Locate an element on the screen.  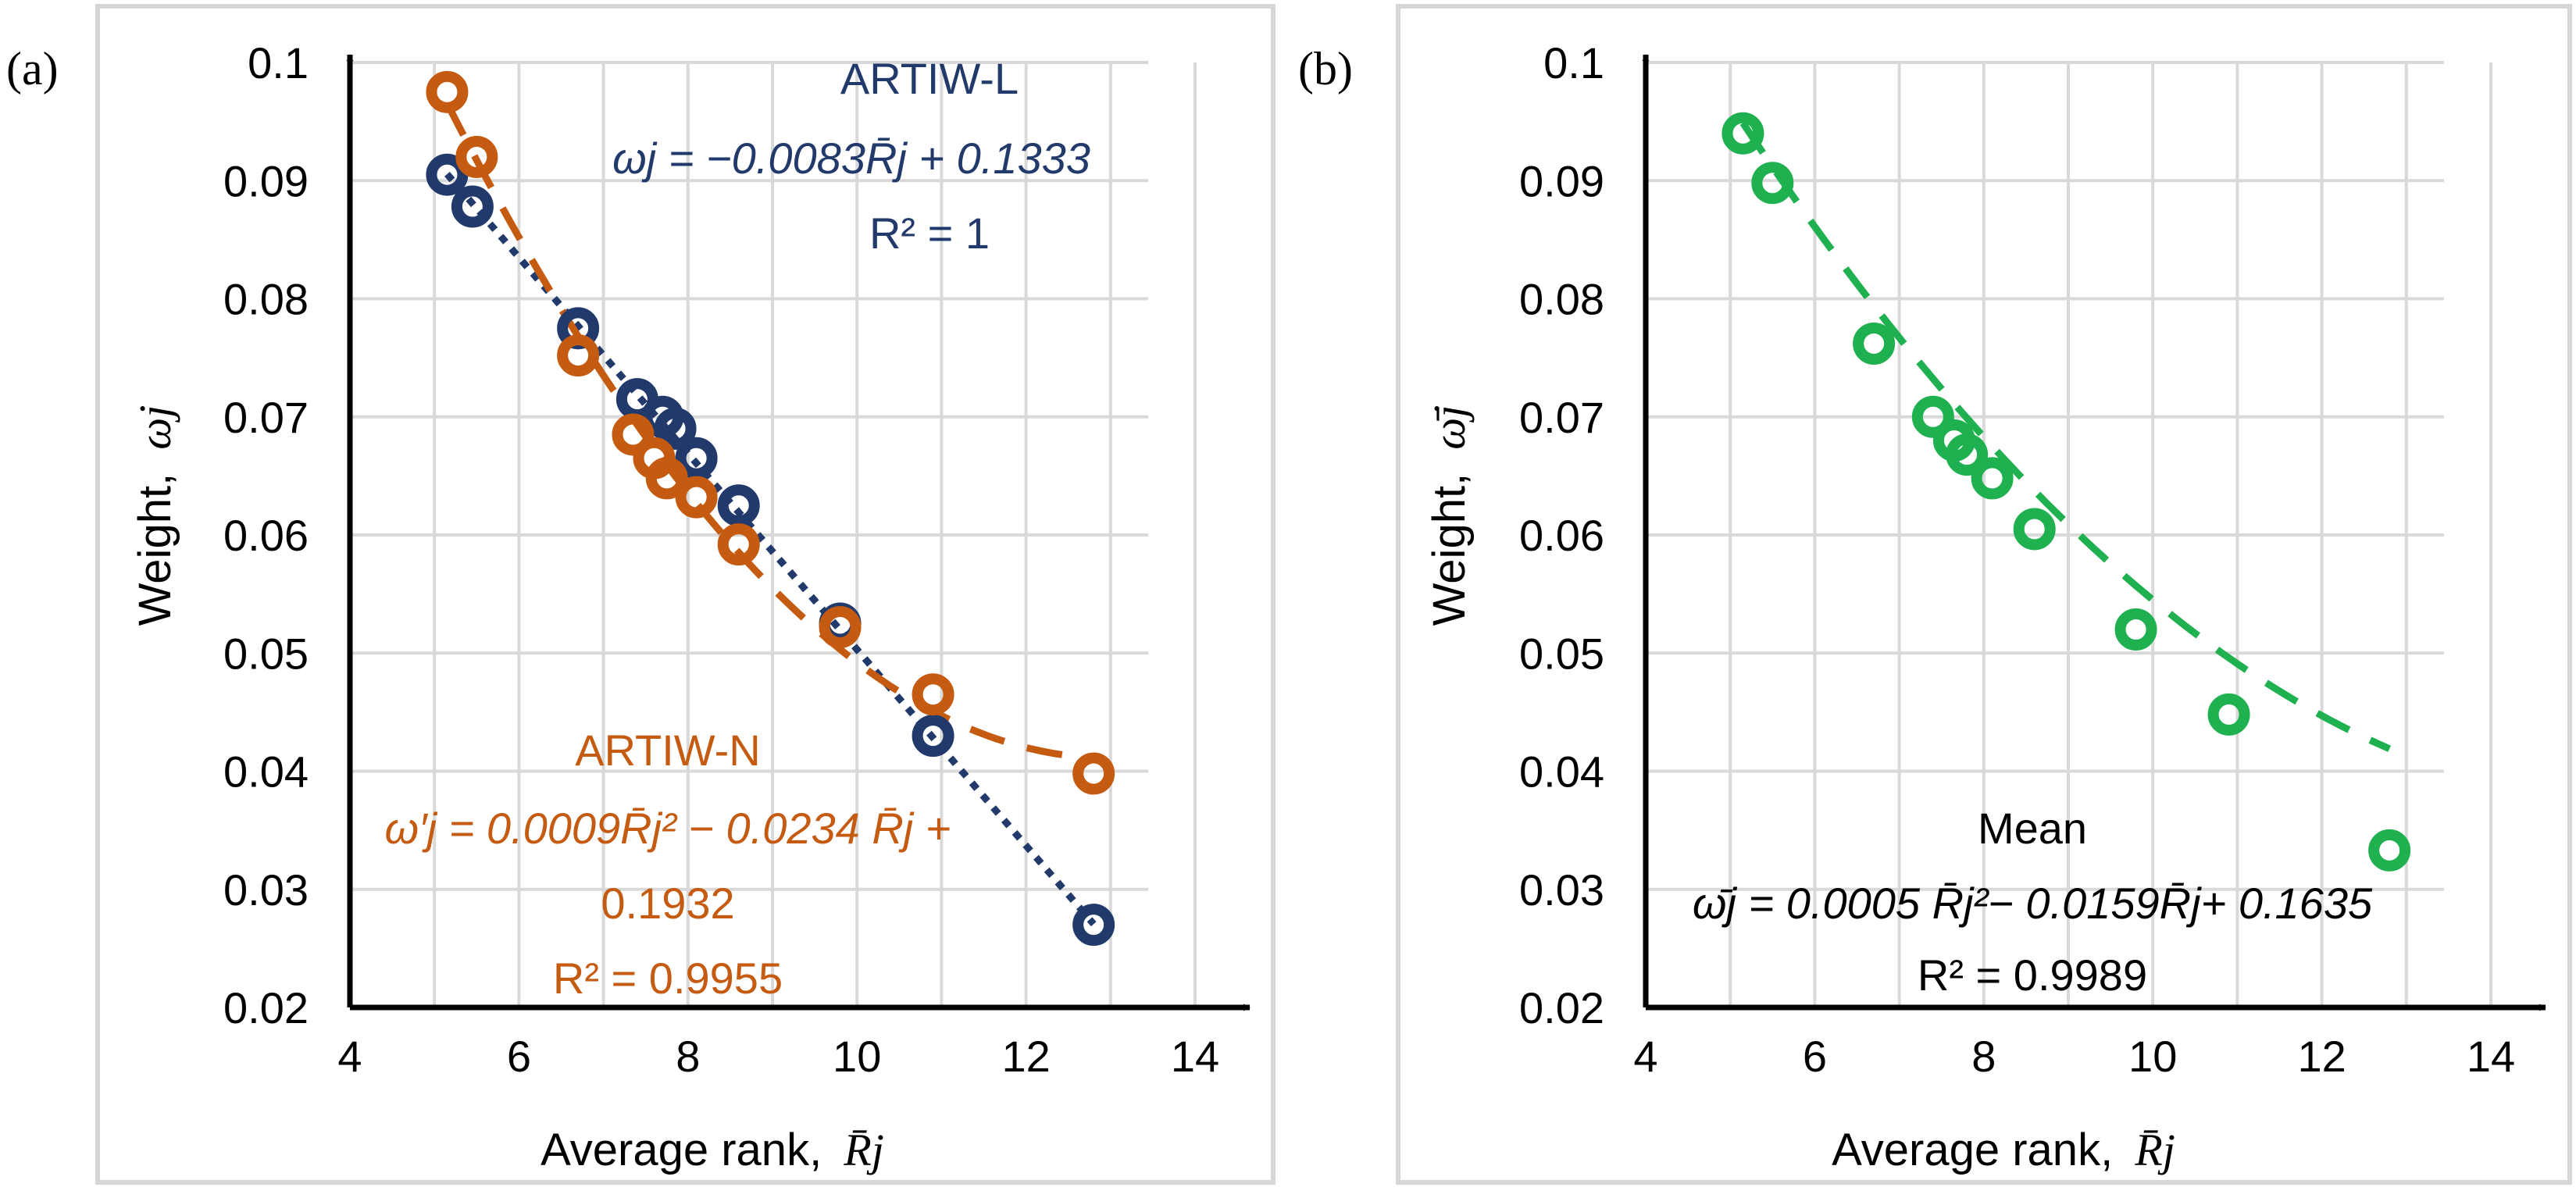
panel-b-x-tick-label: 14 is located at coordinates (2491, 1056).